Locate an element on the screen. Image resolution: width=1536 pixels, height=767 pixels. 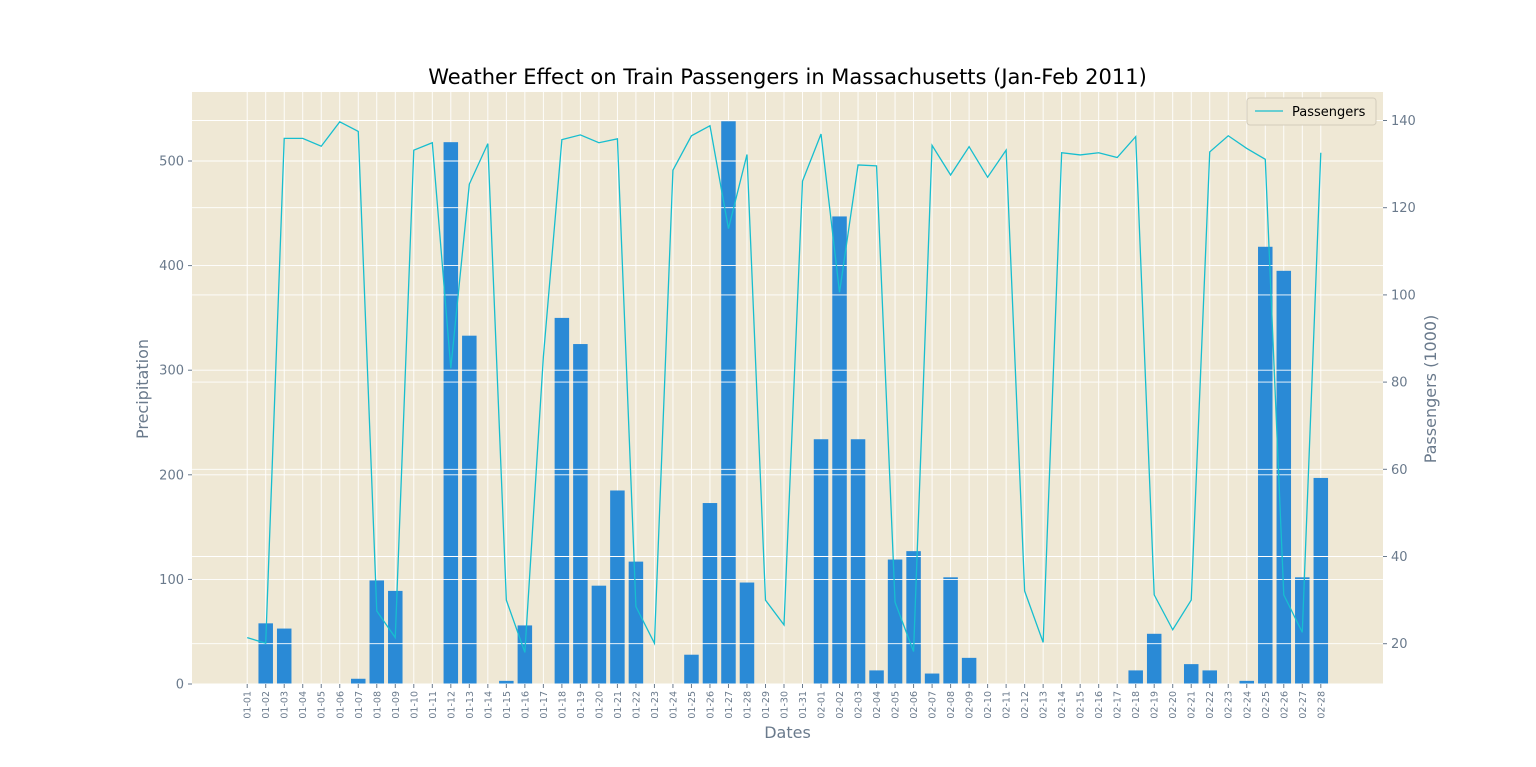
x-tick-label: 01-25 is located at coordinates (692, 705).